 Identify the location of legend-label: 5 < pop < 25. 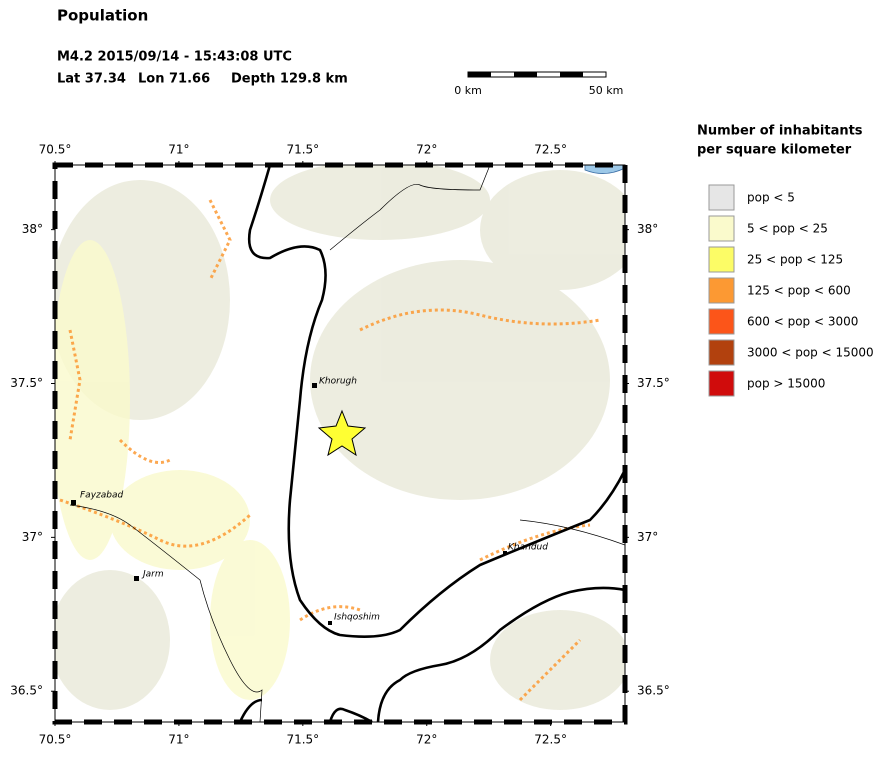
(787, 229).